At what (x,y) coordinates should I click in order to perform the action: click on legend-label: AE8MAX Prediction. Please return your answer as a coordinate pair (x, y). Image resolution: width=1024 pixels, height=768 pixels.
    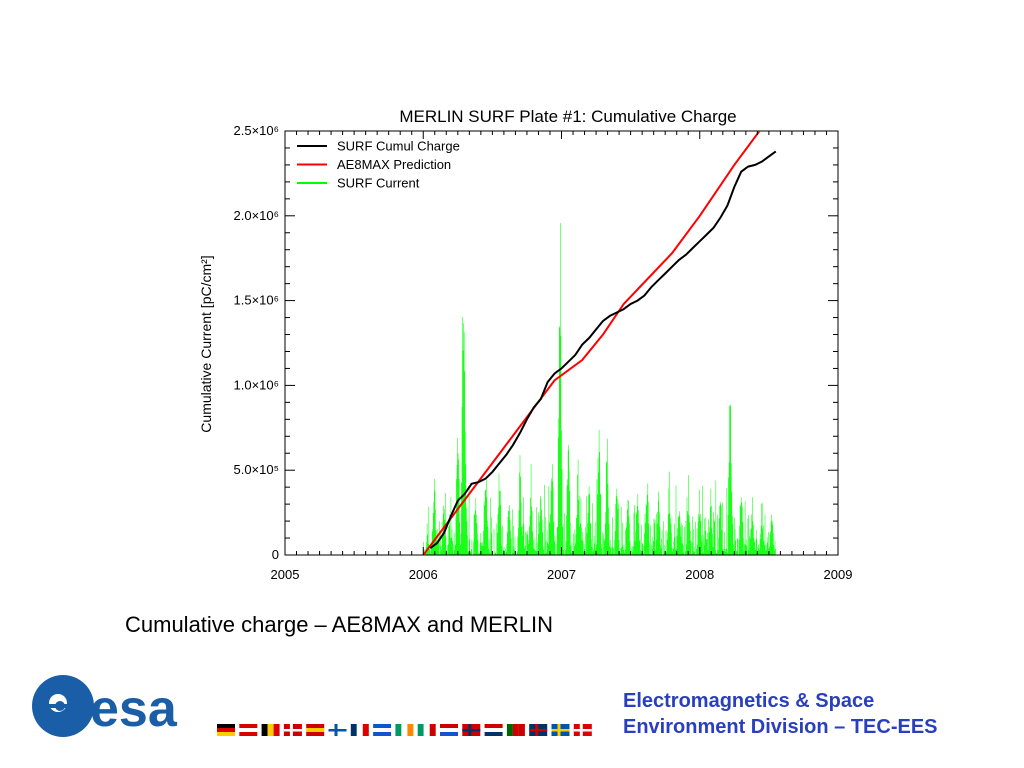
    Looking at the image, I should click on (394, 164).